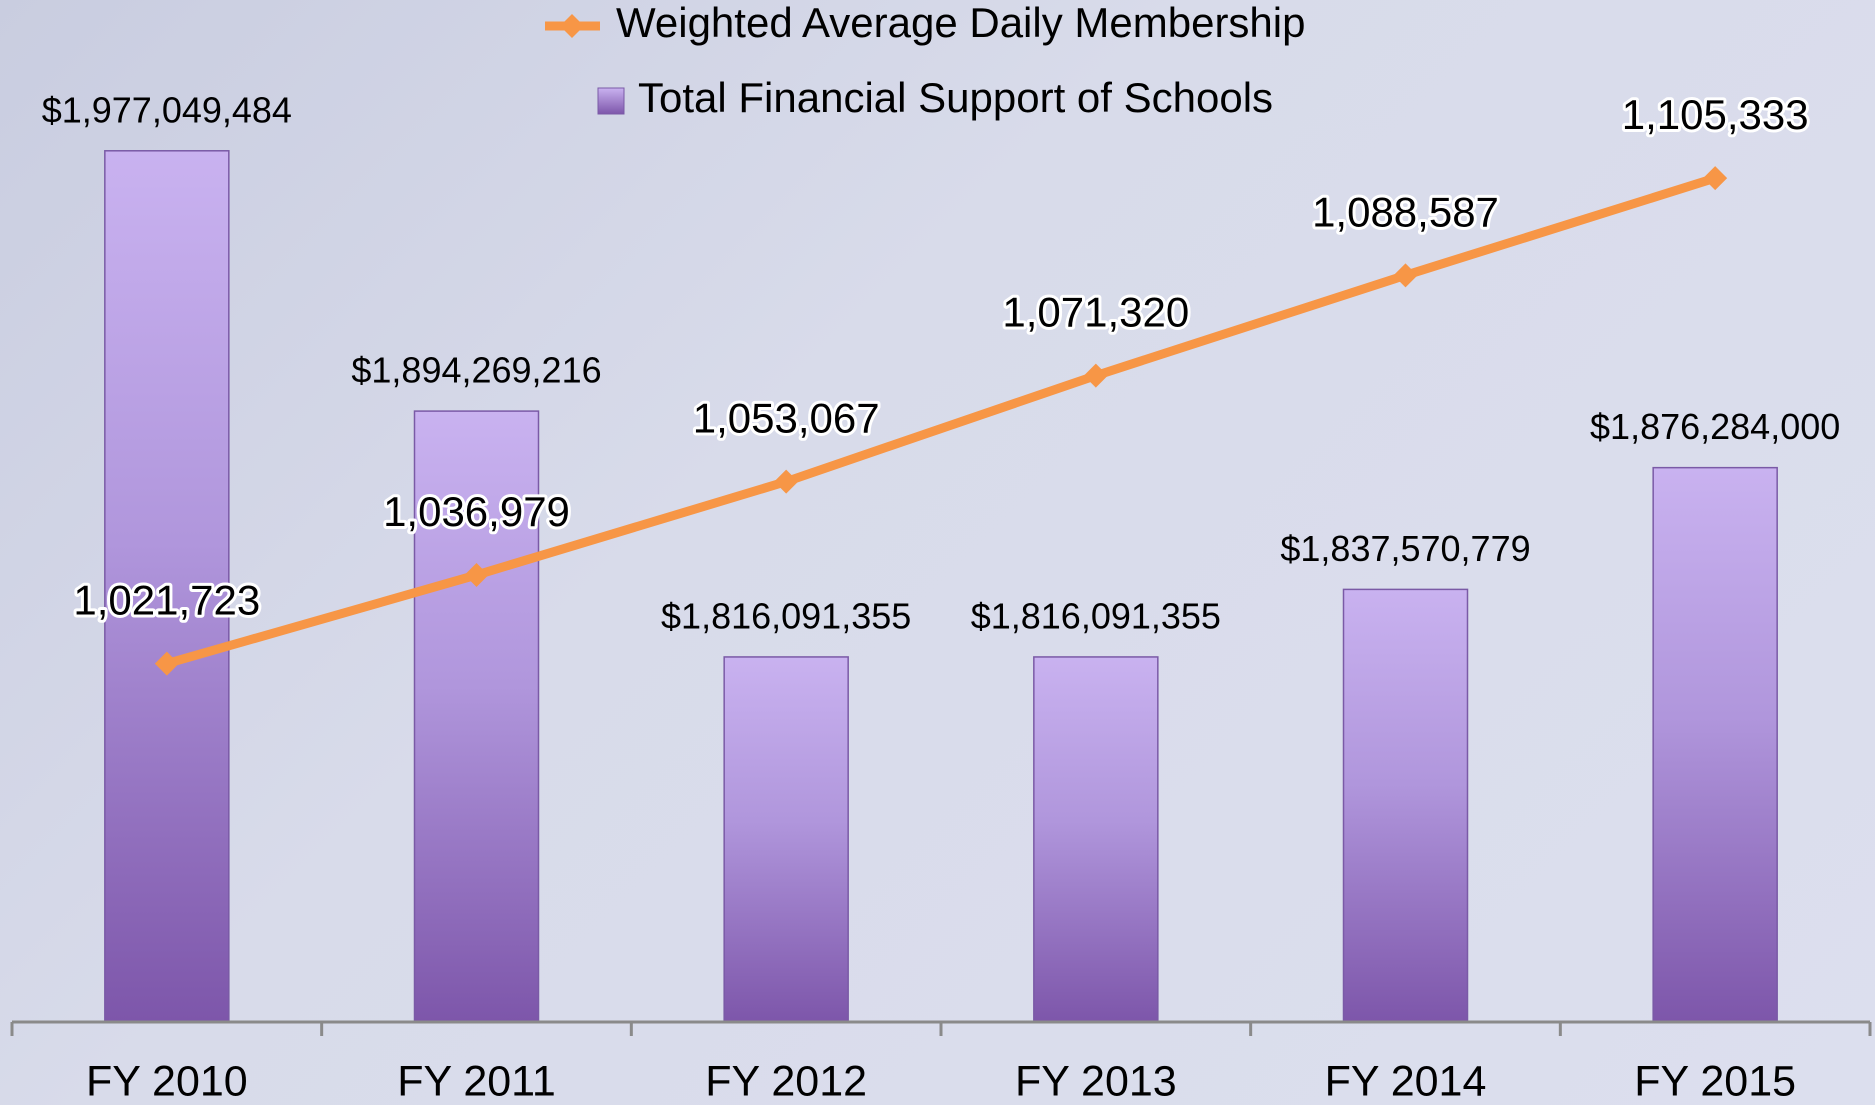 The width and height of the screenshot is (1875, 1105). I want to click on legend-label: Total Financial Support of Schools, so click(955, 97).